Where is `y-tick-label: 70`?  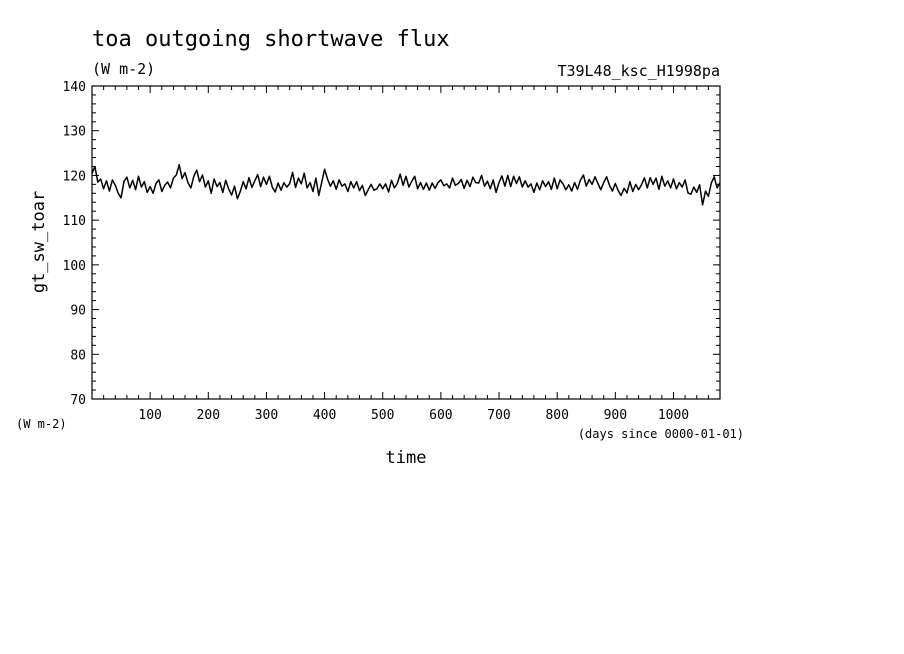 y-tick-label: 70 is located at coordinates (78, 400).